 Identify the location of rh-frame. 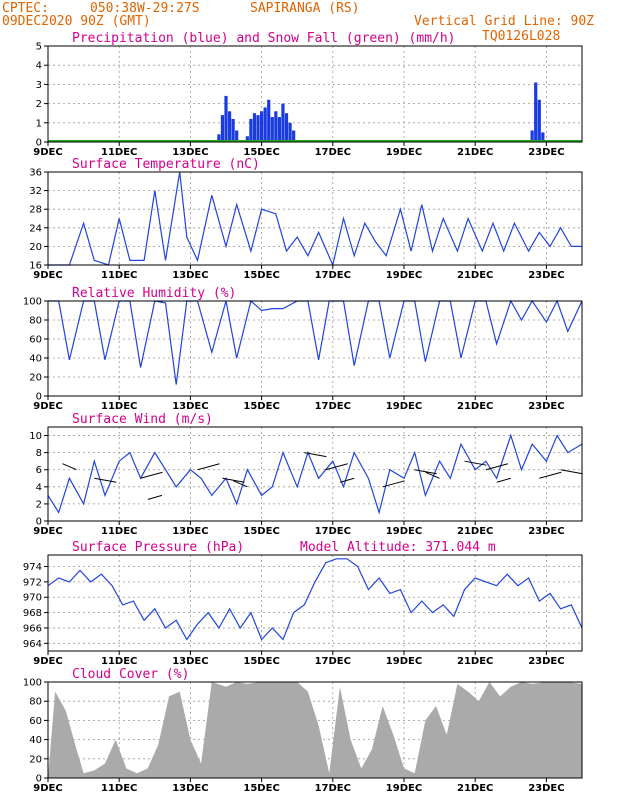
(315, 348).